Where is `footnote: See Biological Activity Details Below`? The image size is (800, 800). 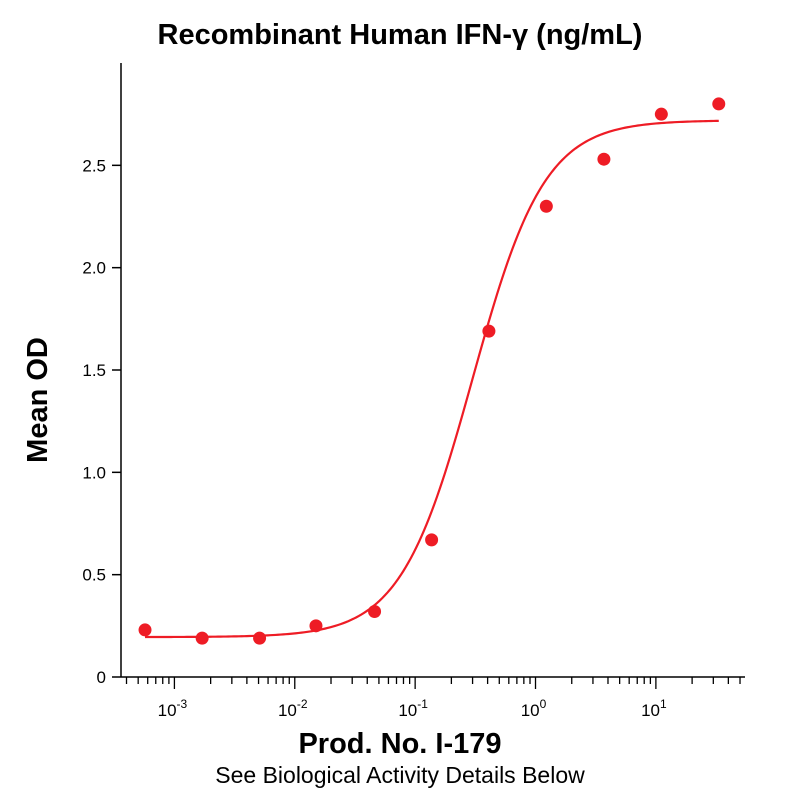
footnote: See Biological Activity Details Below is located at coordinates (400, 775).